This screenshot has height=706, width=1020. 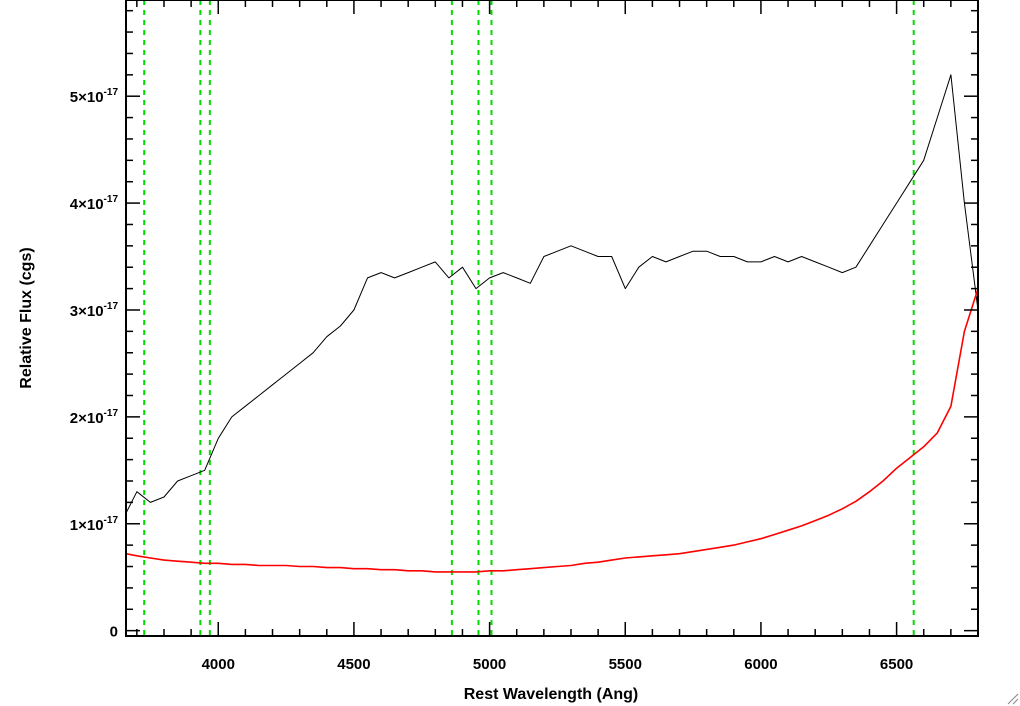 What do you see at coordinates (94, 524) in the screenshot?
I see `y-tick-label: 1×10⁻¹⁷` at bounding box center [94, 524].